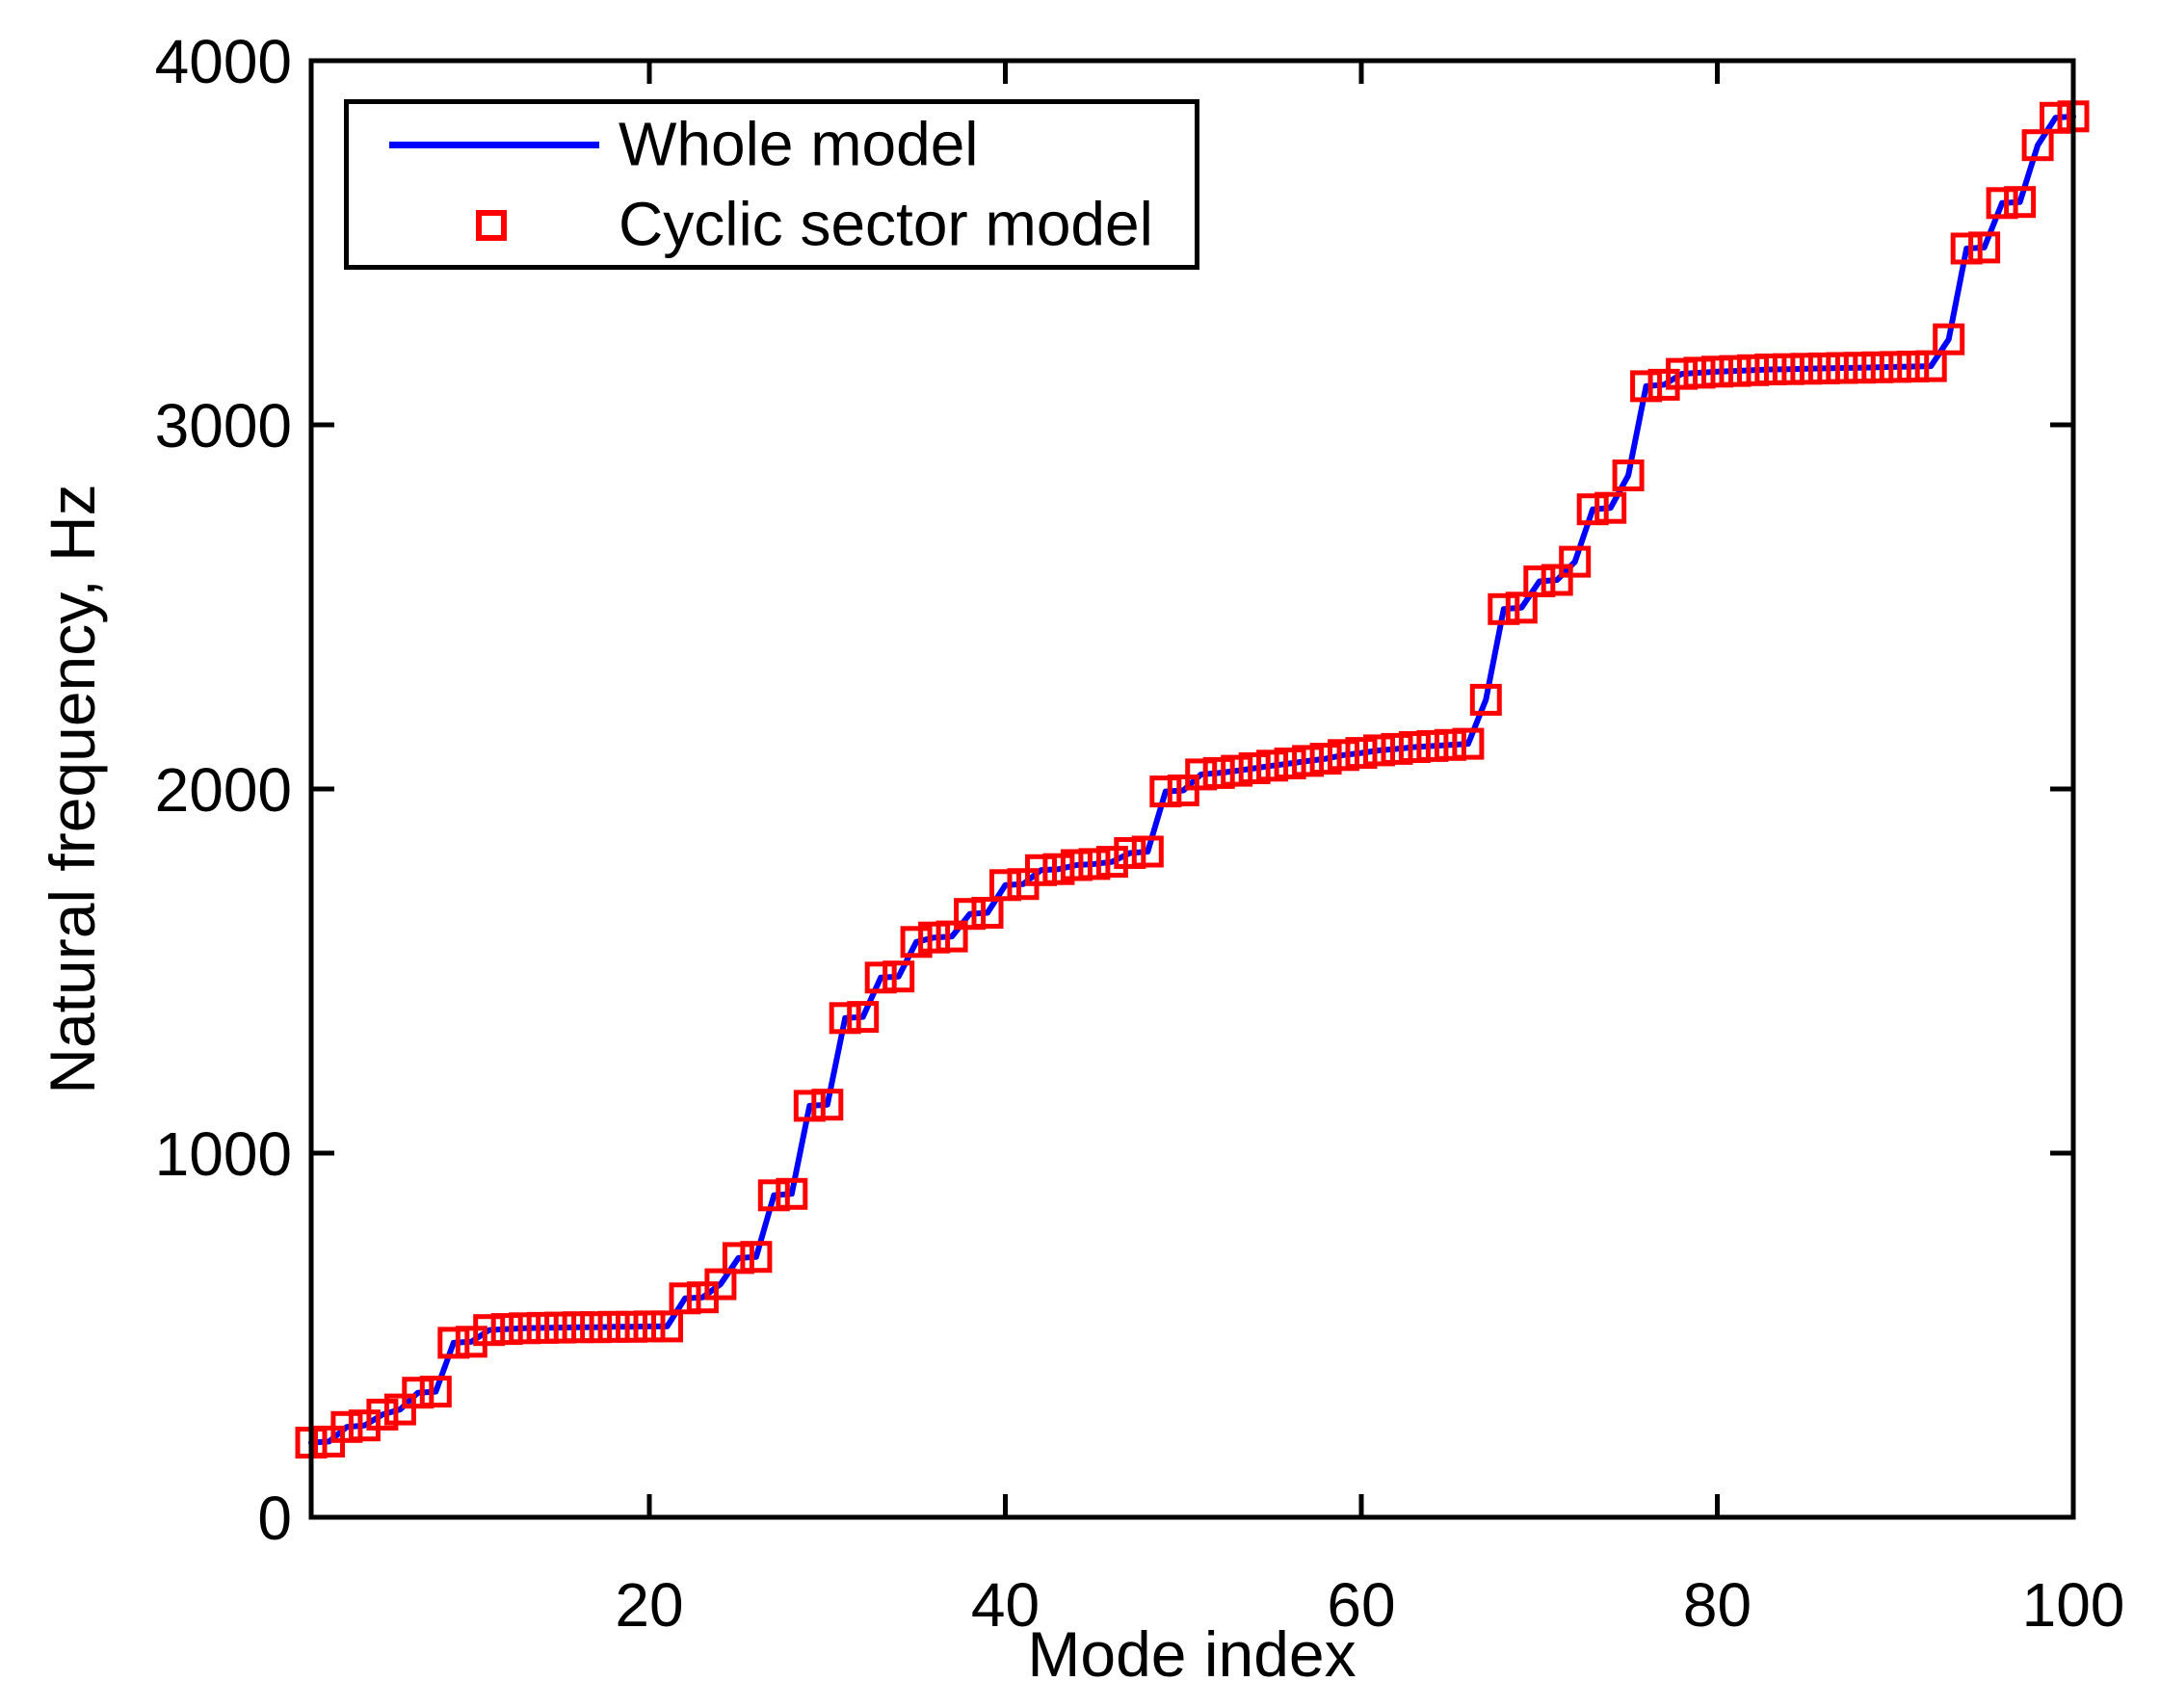  Describe the element at coordinates (223, 425) in the screenshot. I see `y-tick-label: 3000` at that location.